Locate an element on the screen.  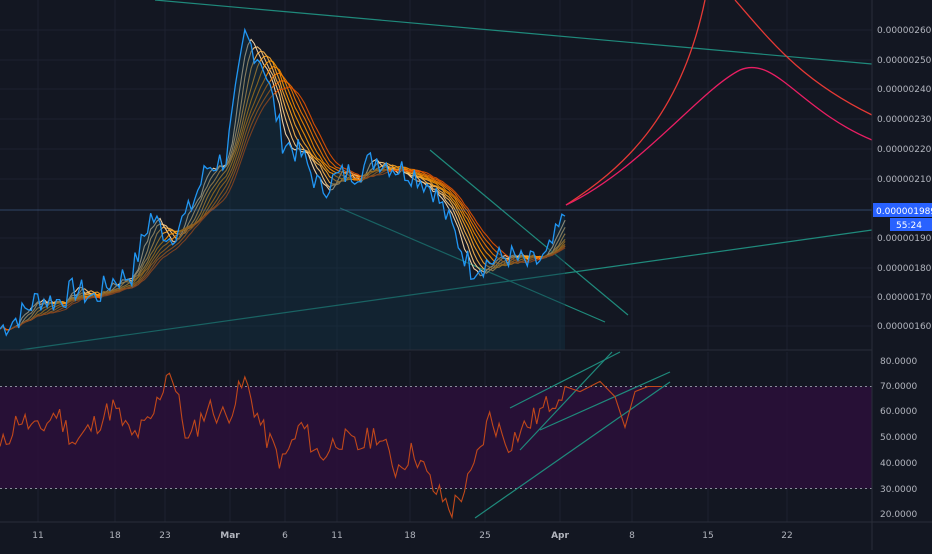
time-tick-label: 6 is located at coordinates (285, 536).